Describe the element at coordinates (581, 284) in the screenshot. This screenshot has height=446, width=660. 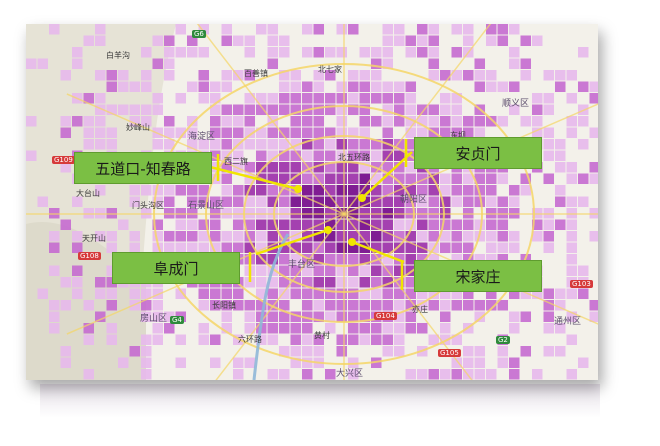
I see `road-badge-g103: G103` at that location.